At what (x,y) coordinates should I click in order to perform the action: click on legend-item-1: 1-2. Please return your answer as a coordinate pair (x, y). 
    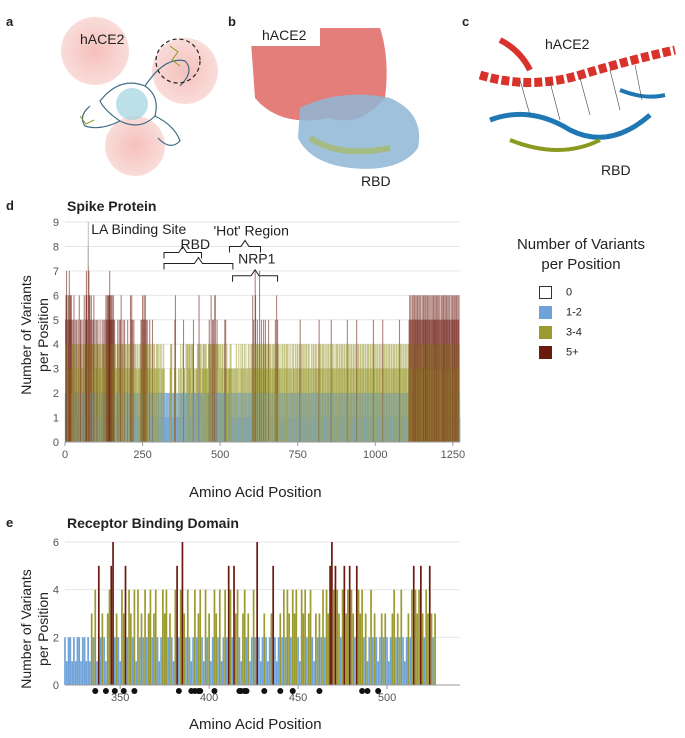
    Looking at the image, I should click on (560, 316).